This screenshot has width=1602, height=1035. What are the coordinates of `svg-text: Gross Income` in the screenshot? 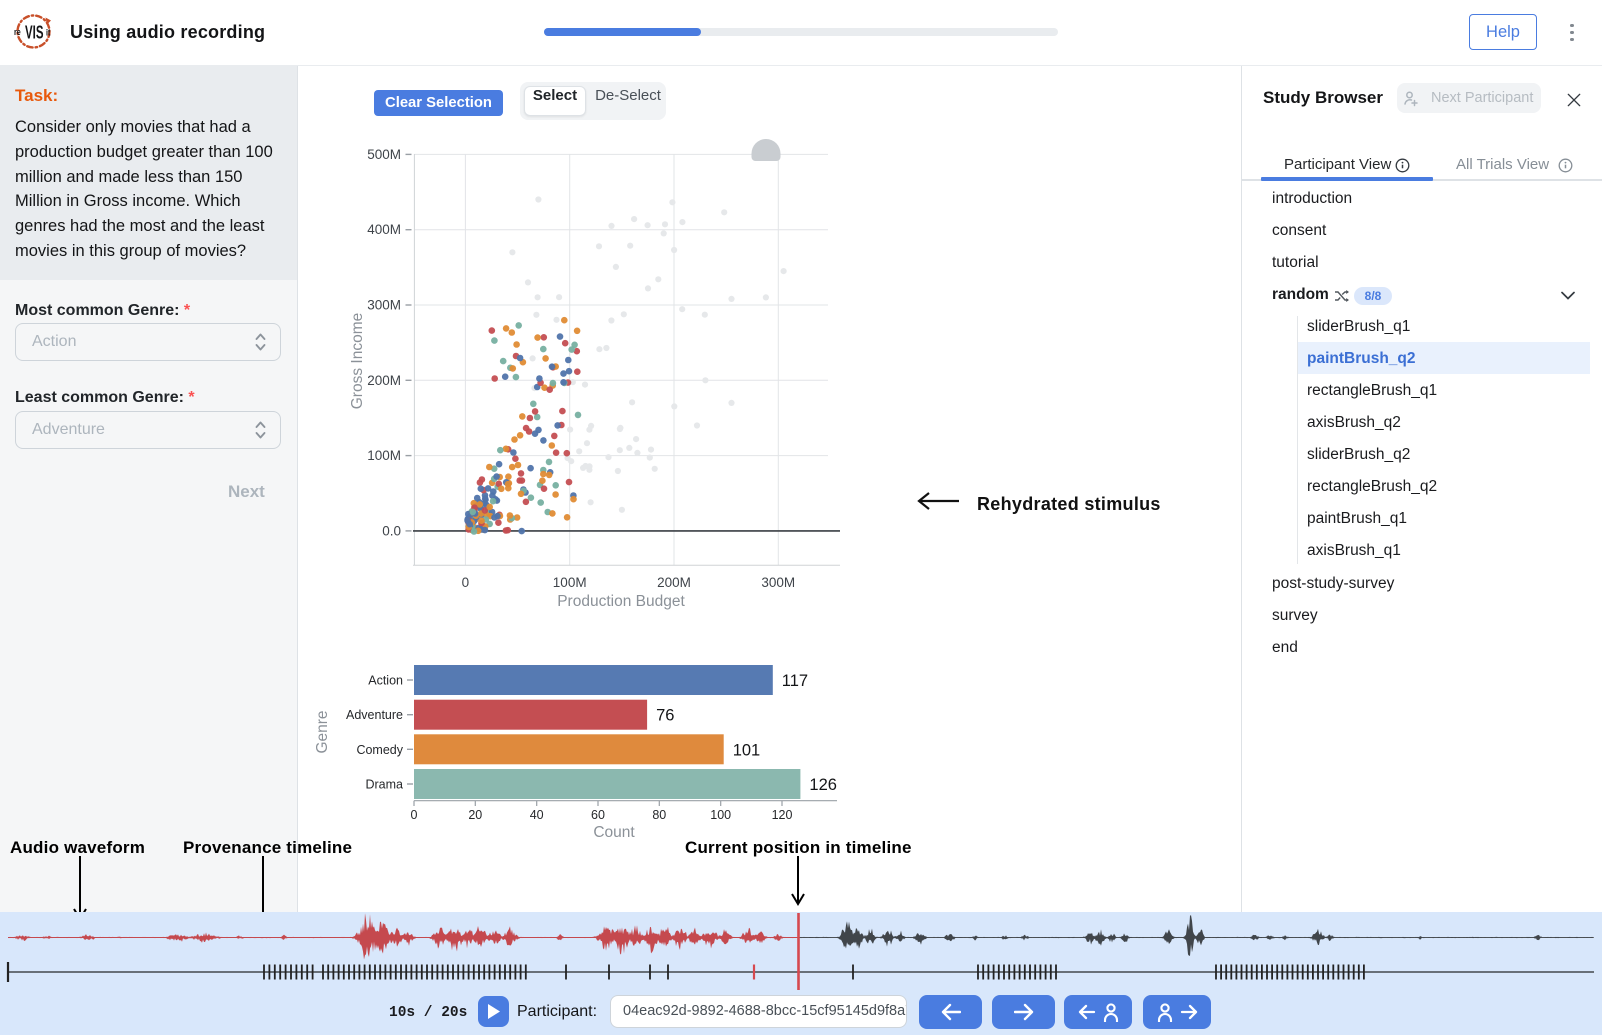 It's located at (357, 361).